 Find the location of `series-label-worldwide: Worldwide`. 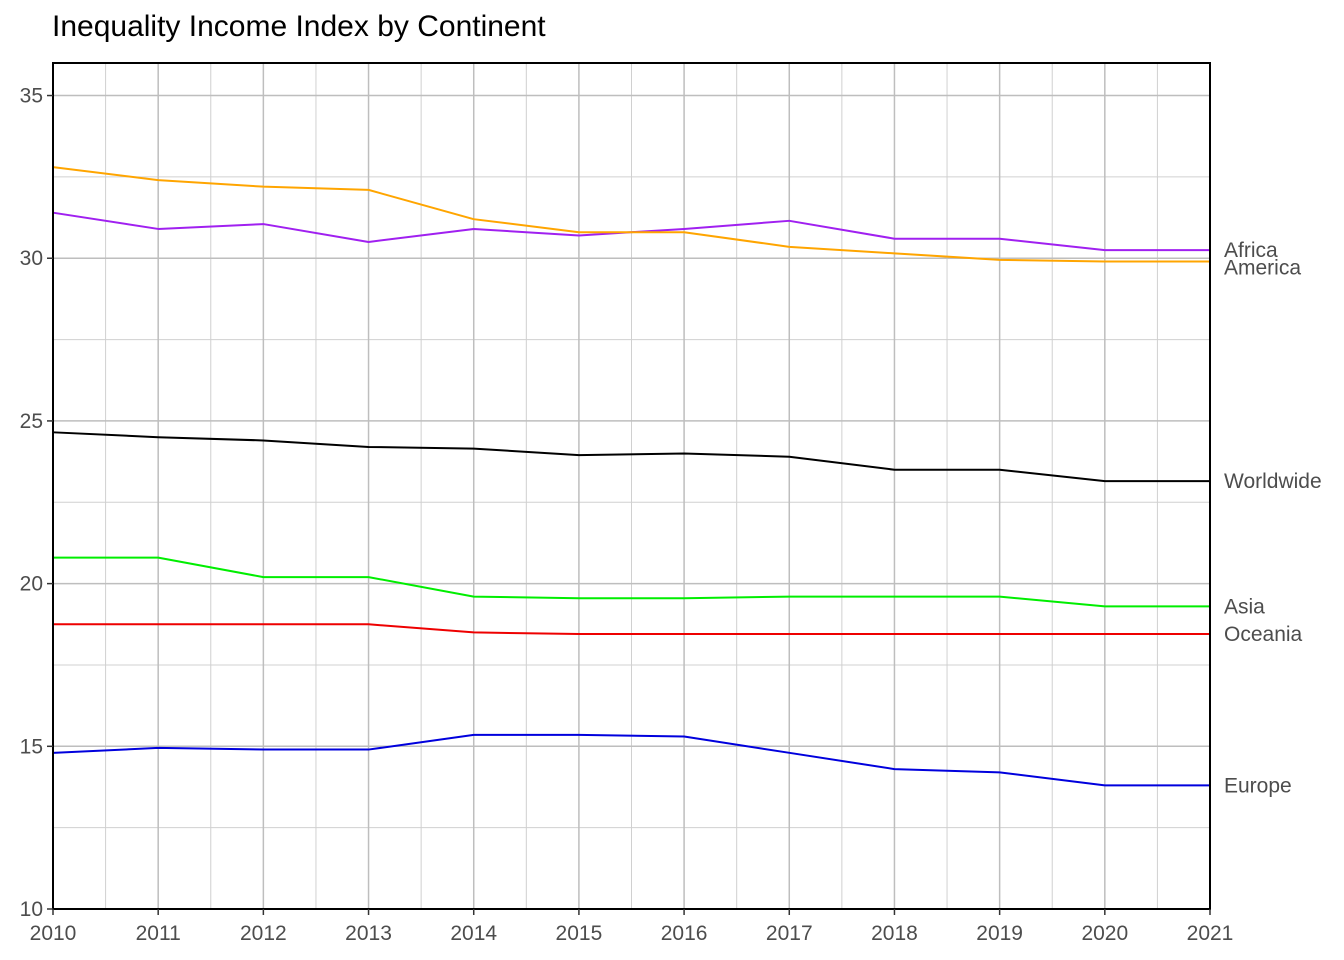

series-label-worldwide: Worldwide is located at coordinates (1273, 481).